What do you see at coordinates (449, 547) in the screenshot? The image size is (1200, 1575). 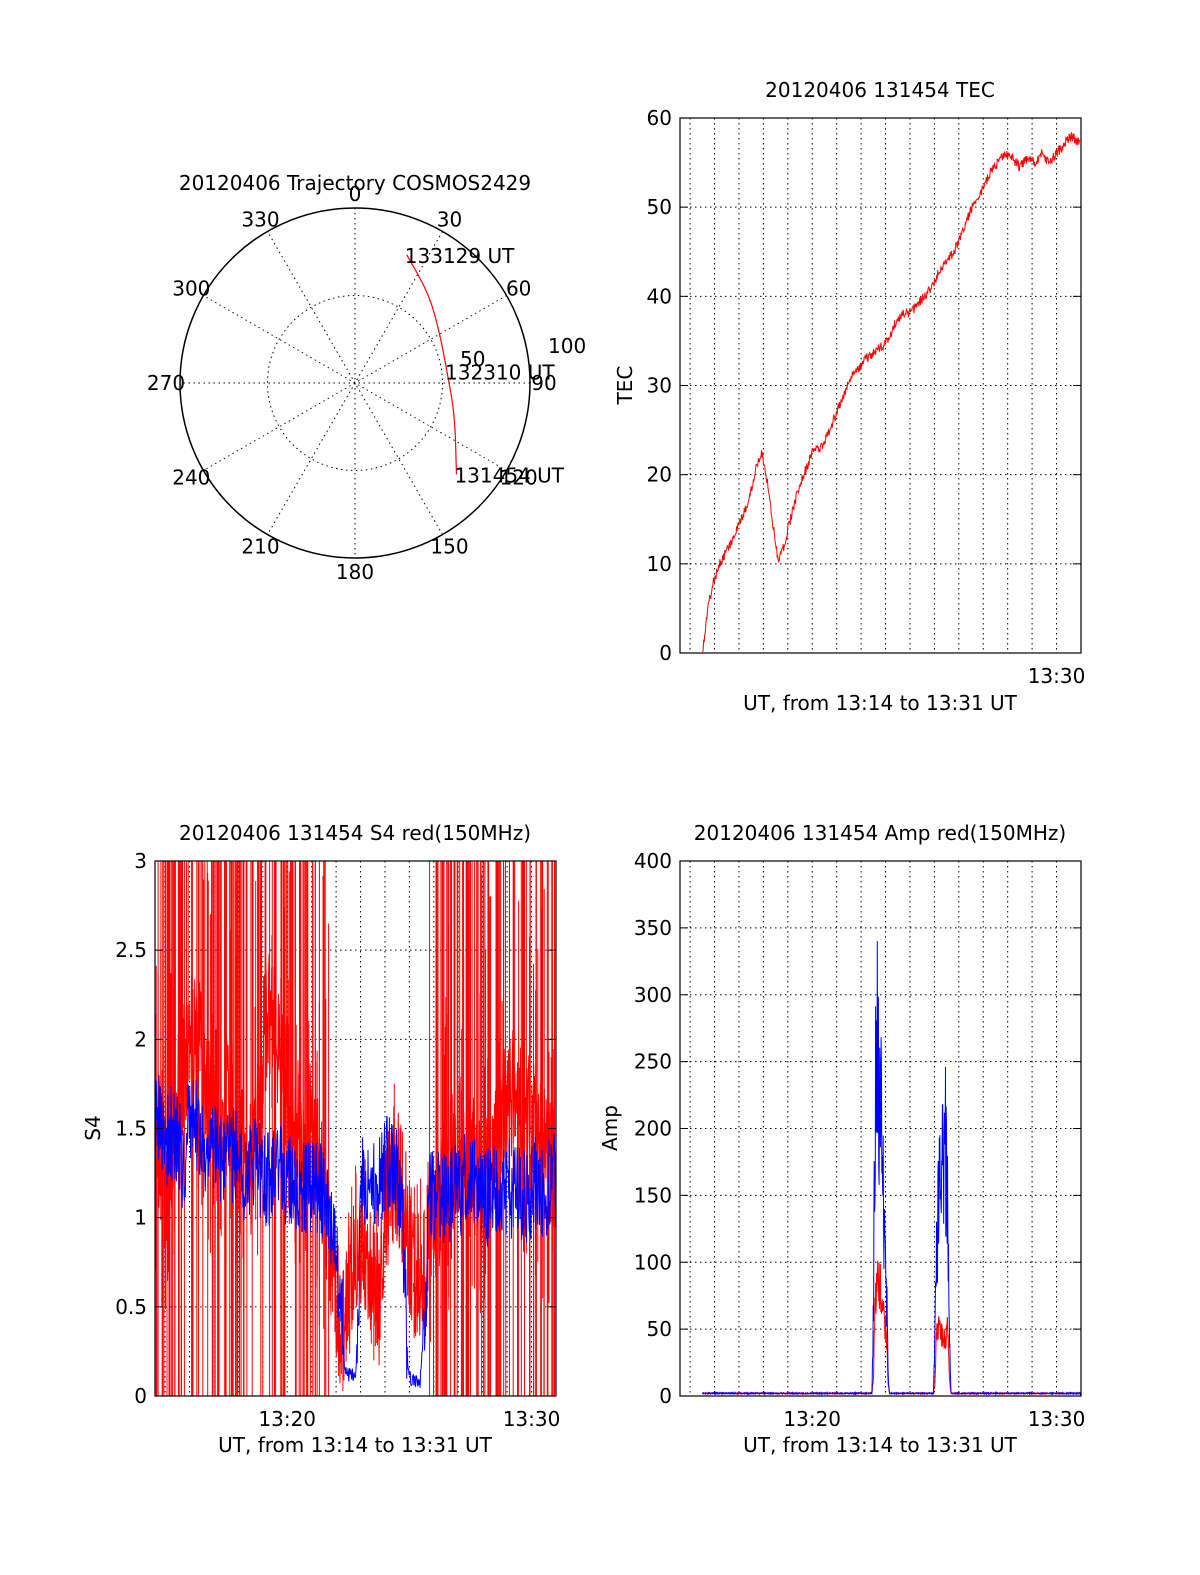 I see `polar-angle-label: 150` at bounding box center [449, 547].